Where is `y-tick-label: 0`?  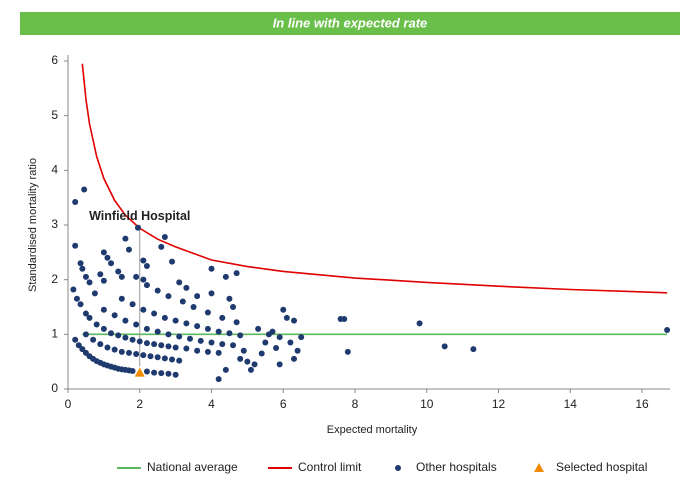 y-tick-label: 0 is located at coordinates (54, 388).